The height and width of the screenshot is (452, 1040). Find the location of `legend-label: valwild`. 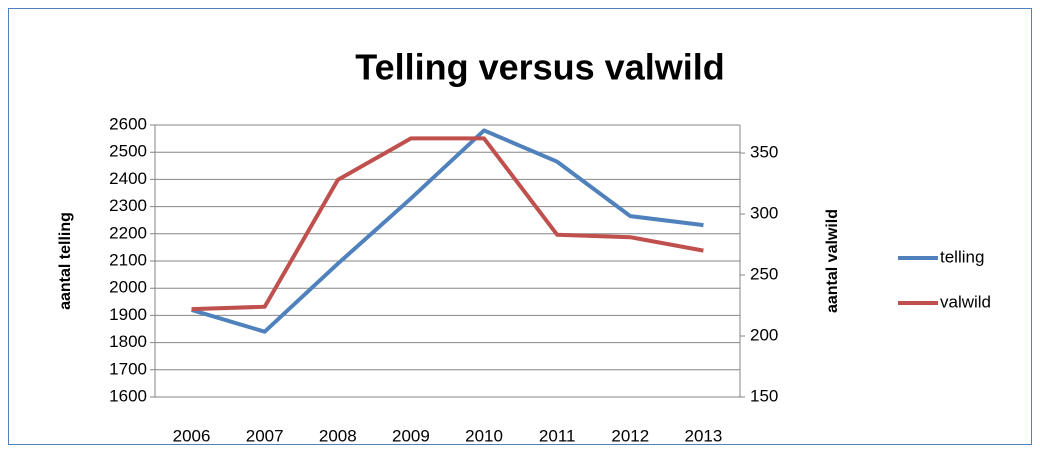

legend-label: valwild is located at coordinates (965, 301).